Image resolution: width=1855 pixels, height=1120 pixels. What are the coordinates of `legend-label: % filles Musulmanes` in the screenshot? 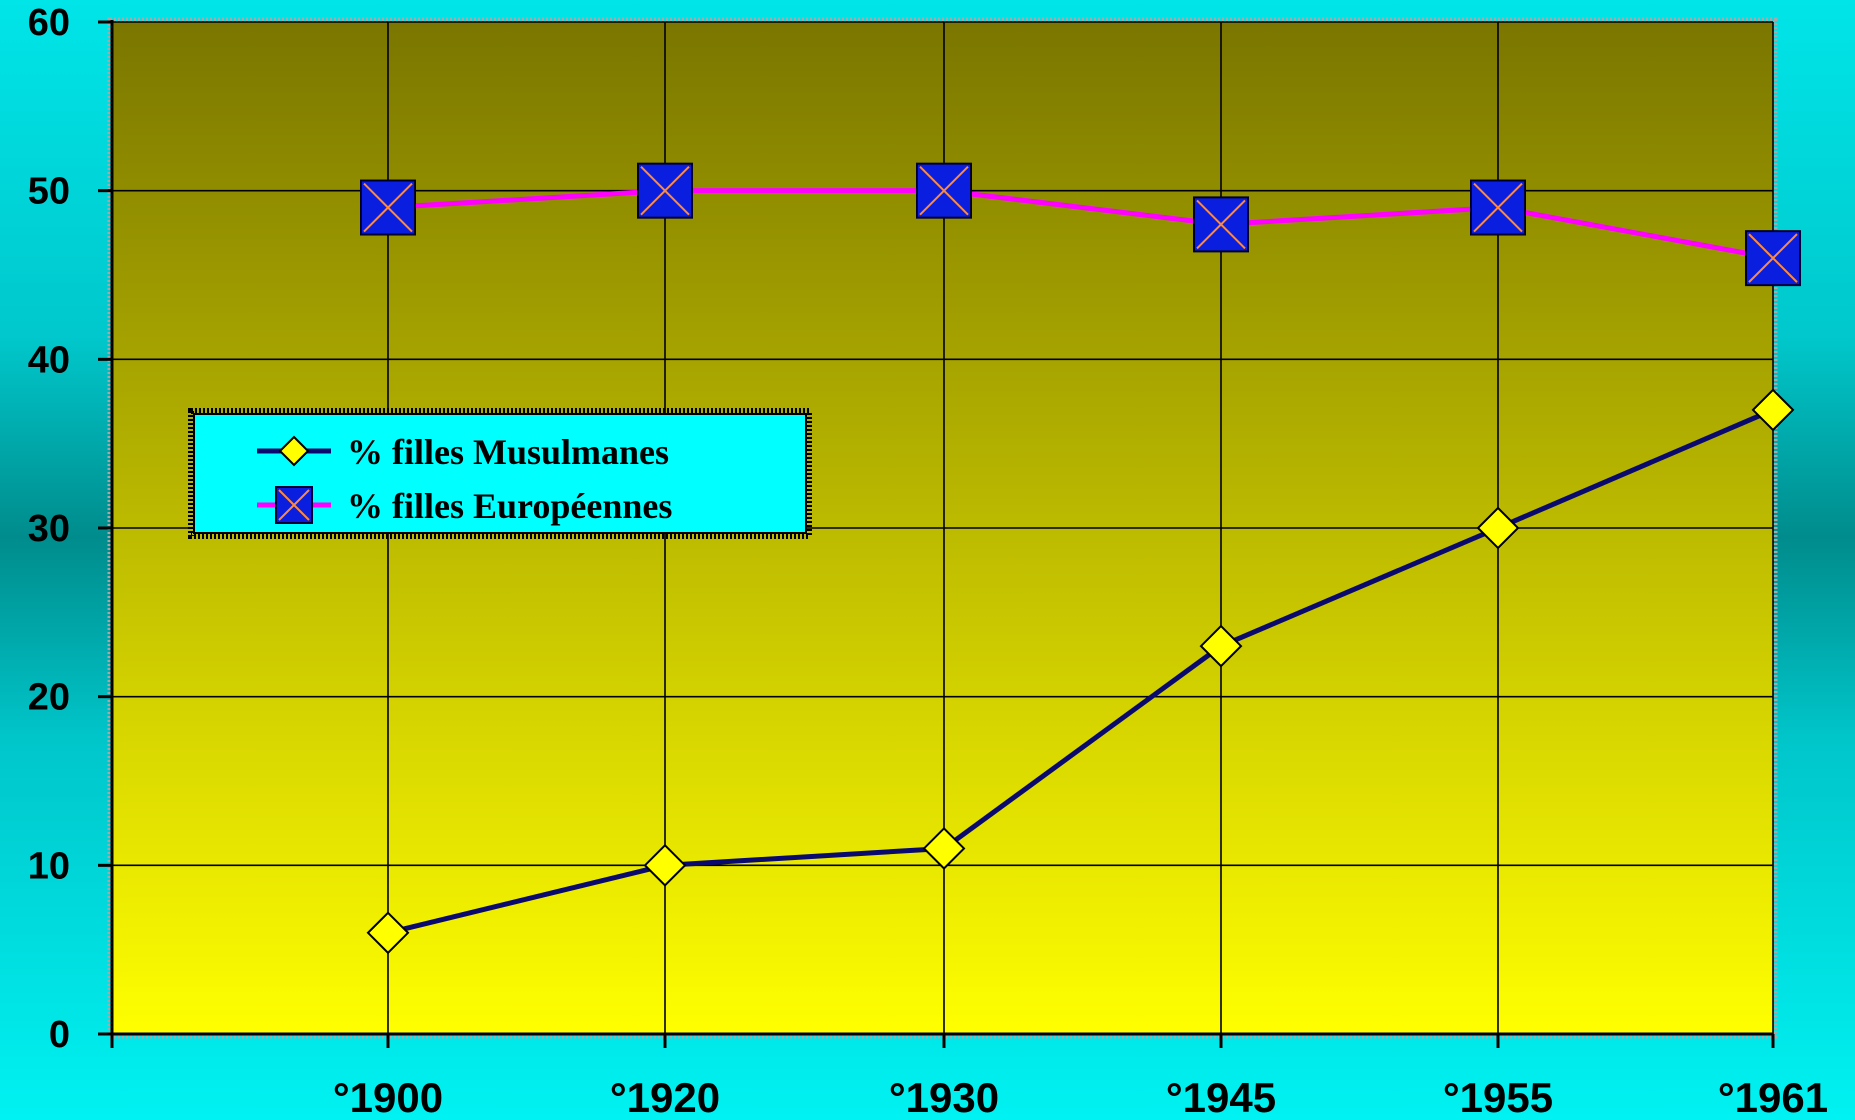 It's located at (508, 452).